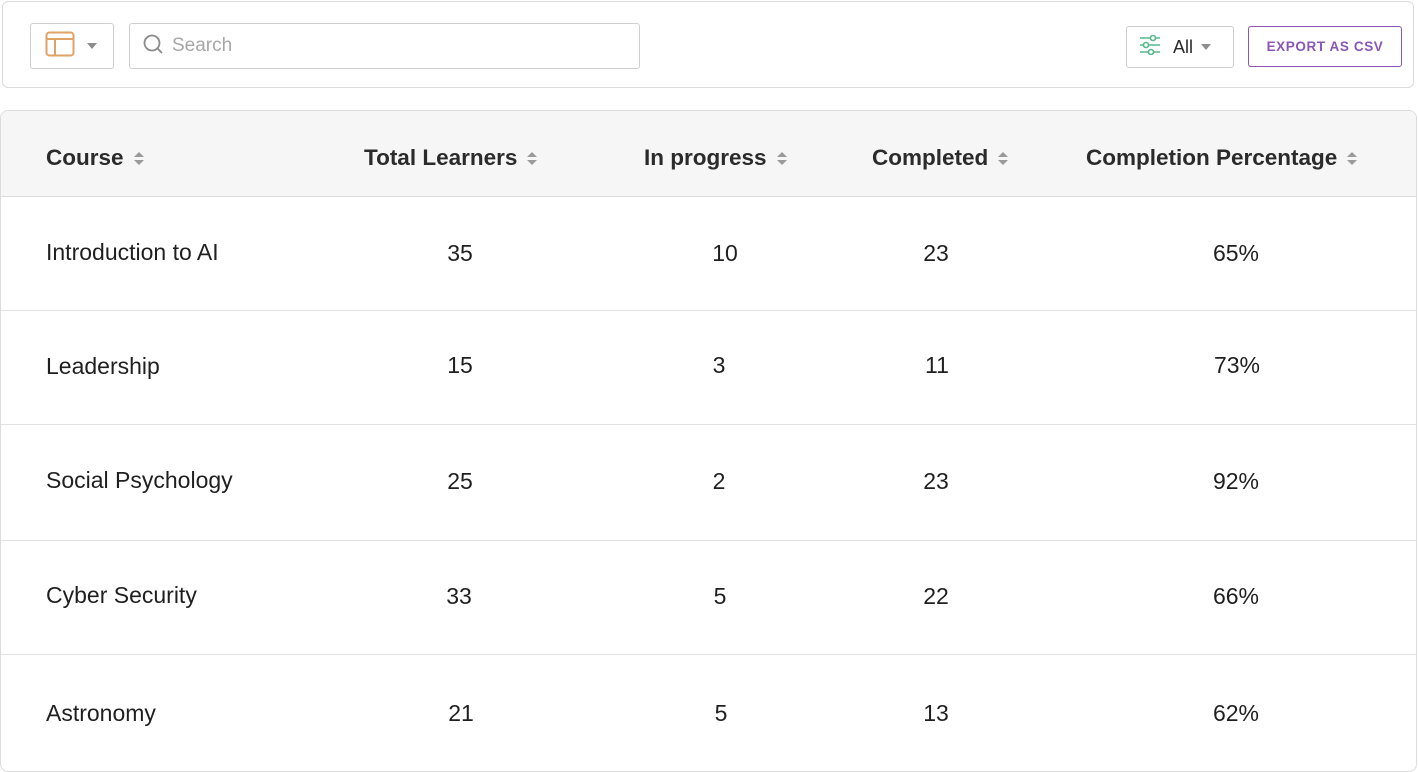 Image resolution: width=1418 pixels, height=772 pixels. What do you see at coordinates (1236, 253) in the screenshot?
I see `completion-percentage: 65%` at bounding box center [1236, 253].